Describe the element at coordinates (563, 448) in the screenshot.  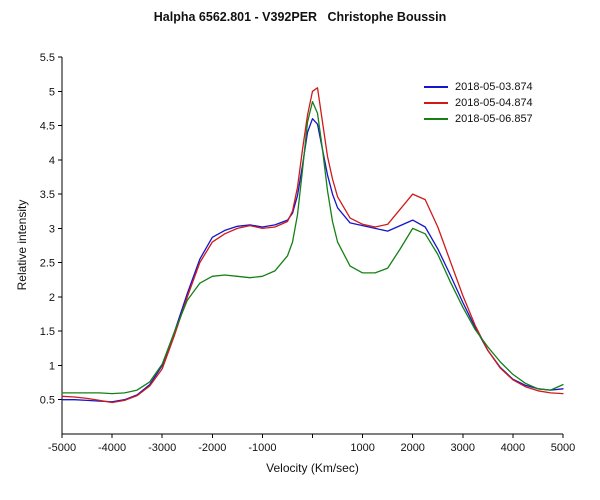
I see `x-tick-label: 5000` at that location.